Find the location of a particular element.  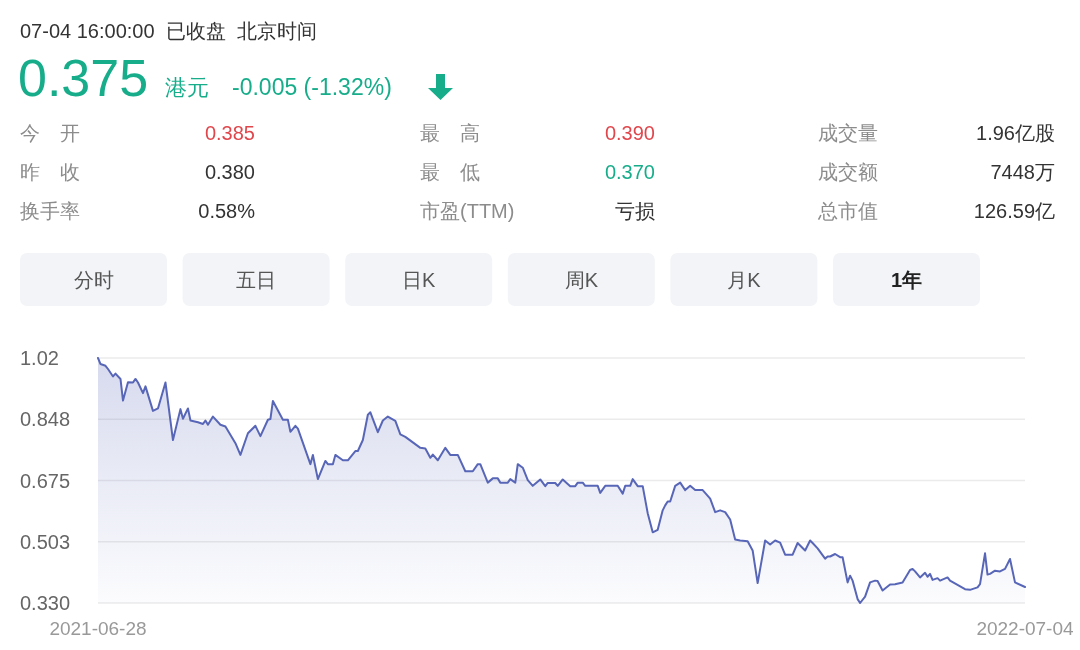

stat-value: 126.59亿 is located at coordinates (1014, 211).